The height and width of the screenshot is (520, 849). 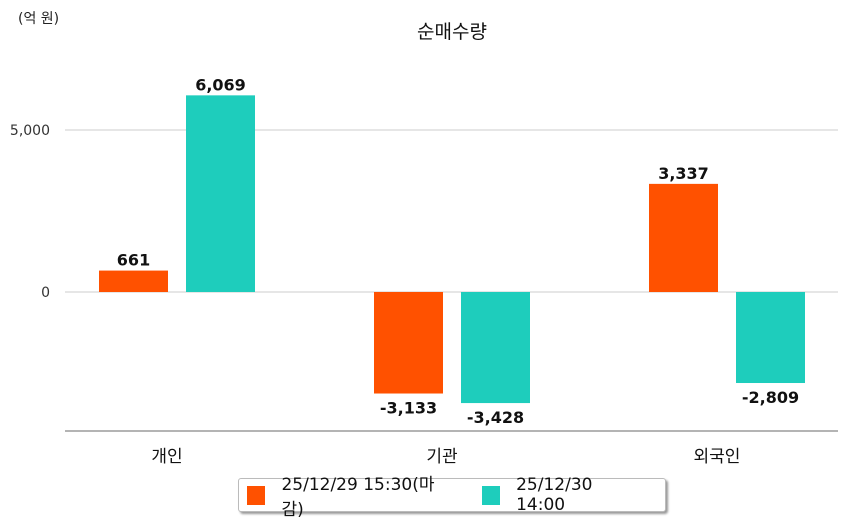 I want to click on legend-label: 25/12/29 15:30(마감), so click(x=358, y=497).